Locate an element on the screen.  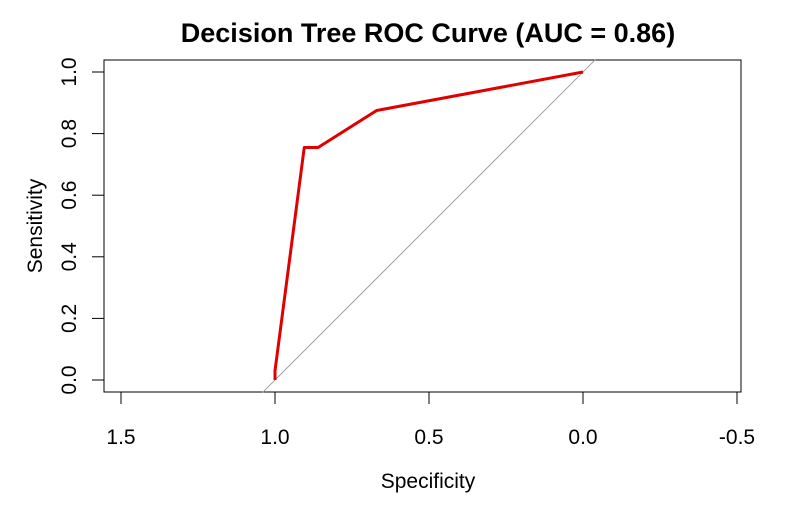
x-tick-label: 1.5 is located at coordinates (120, 437).